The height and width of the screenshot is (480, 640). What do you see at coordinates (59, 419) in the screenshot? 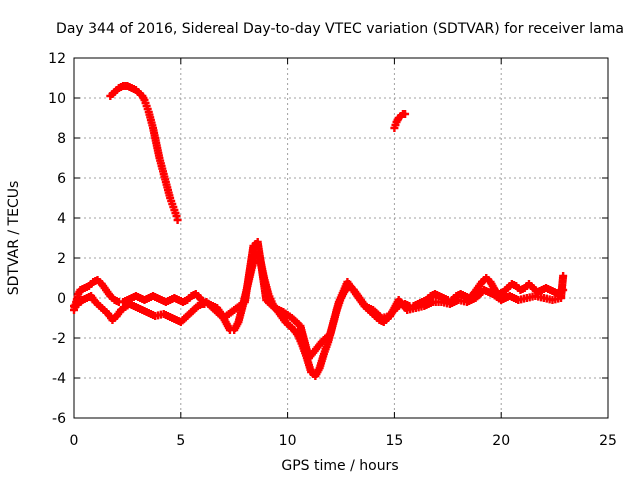
I see `y-tick-label: -6` at bounding box center [59, 419].